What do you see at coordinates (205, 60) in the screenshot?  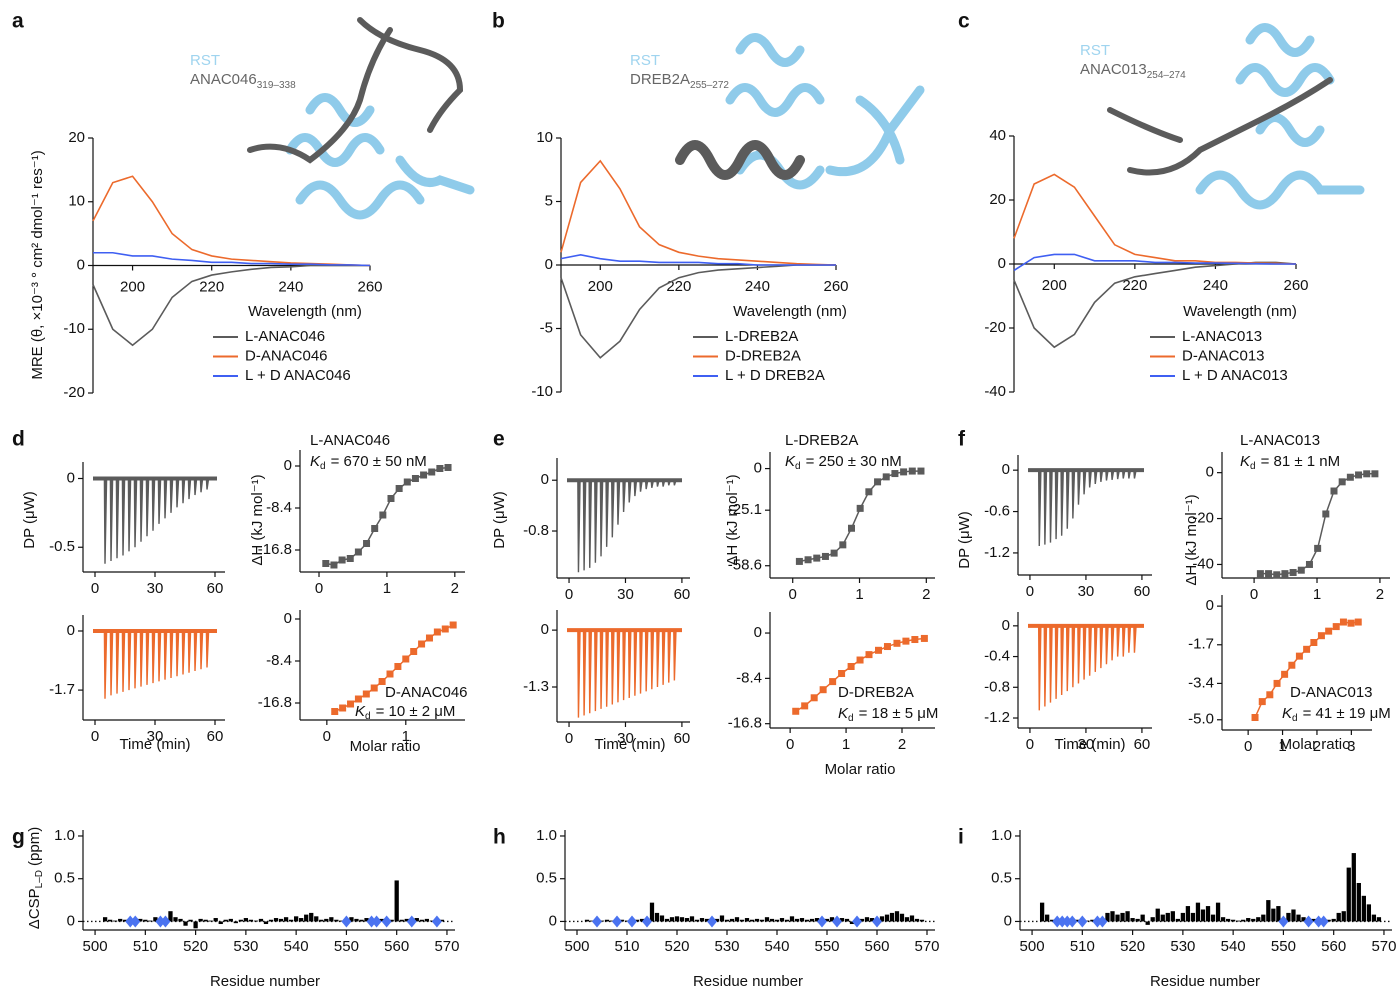 I see `structure-label: RST` at bounding box center [205, 60].